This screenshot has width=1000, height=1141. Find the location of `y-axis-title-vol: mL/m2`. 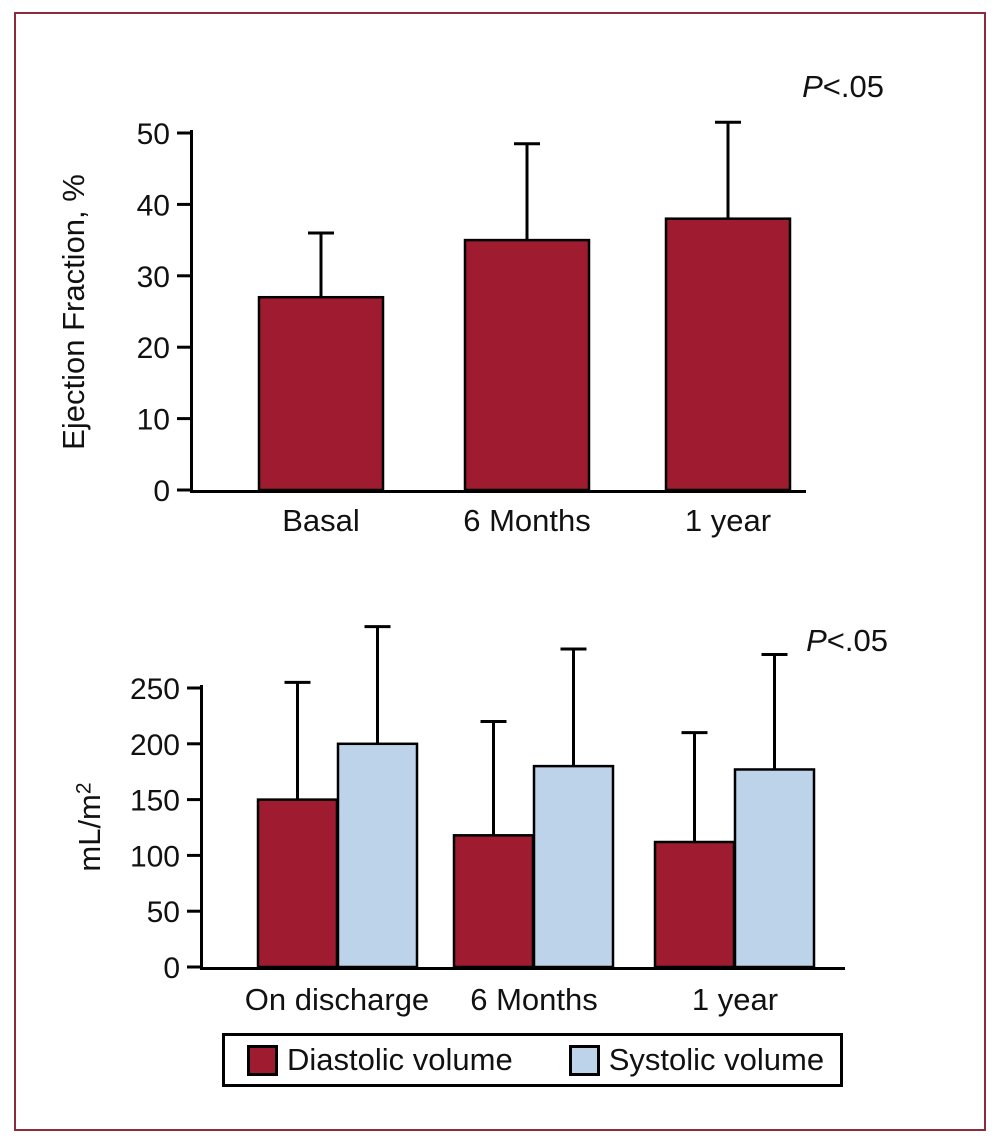

y-axis-title-vol: mL/m2 is located at coordinates (89, 826).